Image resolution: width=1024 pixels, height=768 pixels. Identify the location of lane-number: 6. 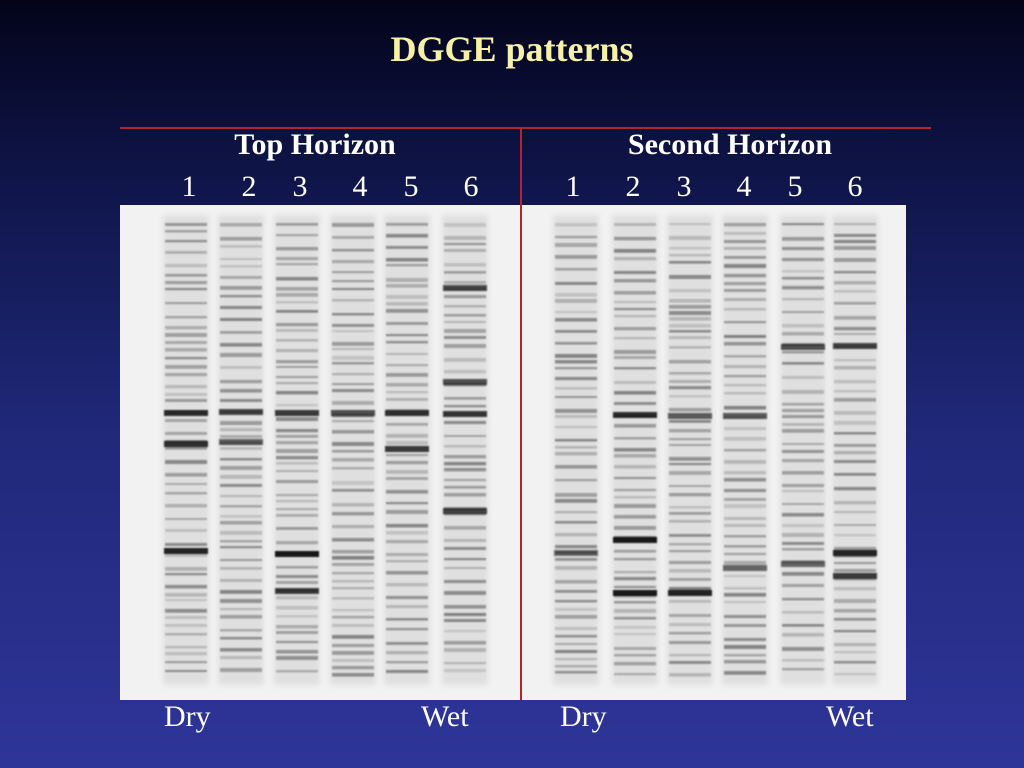
(471, 186).